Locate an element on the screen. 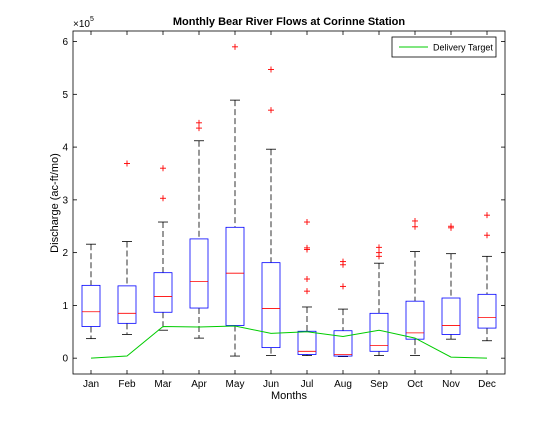 Image resolution: width=560 pixels, height=425 pixels. x-tick-label: Jul is located at coordinates (307, 384).